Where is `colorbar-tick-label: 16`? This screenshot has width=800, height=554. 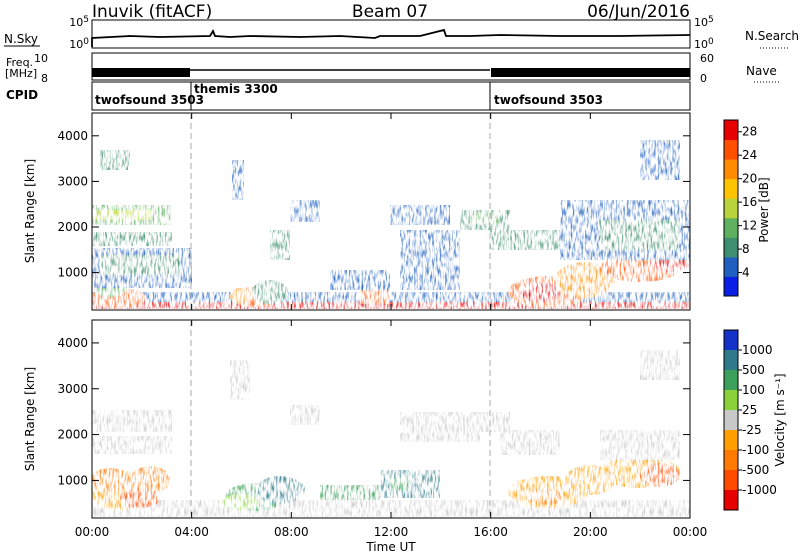
colorbar-tick-label: 16 is located at coordinates (749, 202).